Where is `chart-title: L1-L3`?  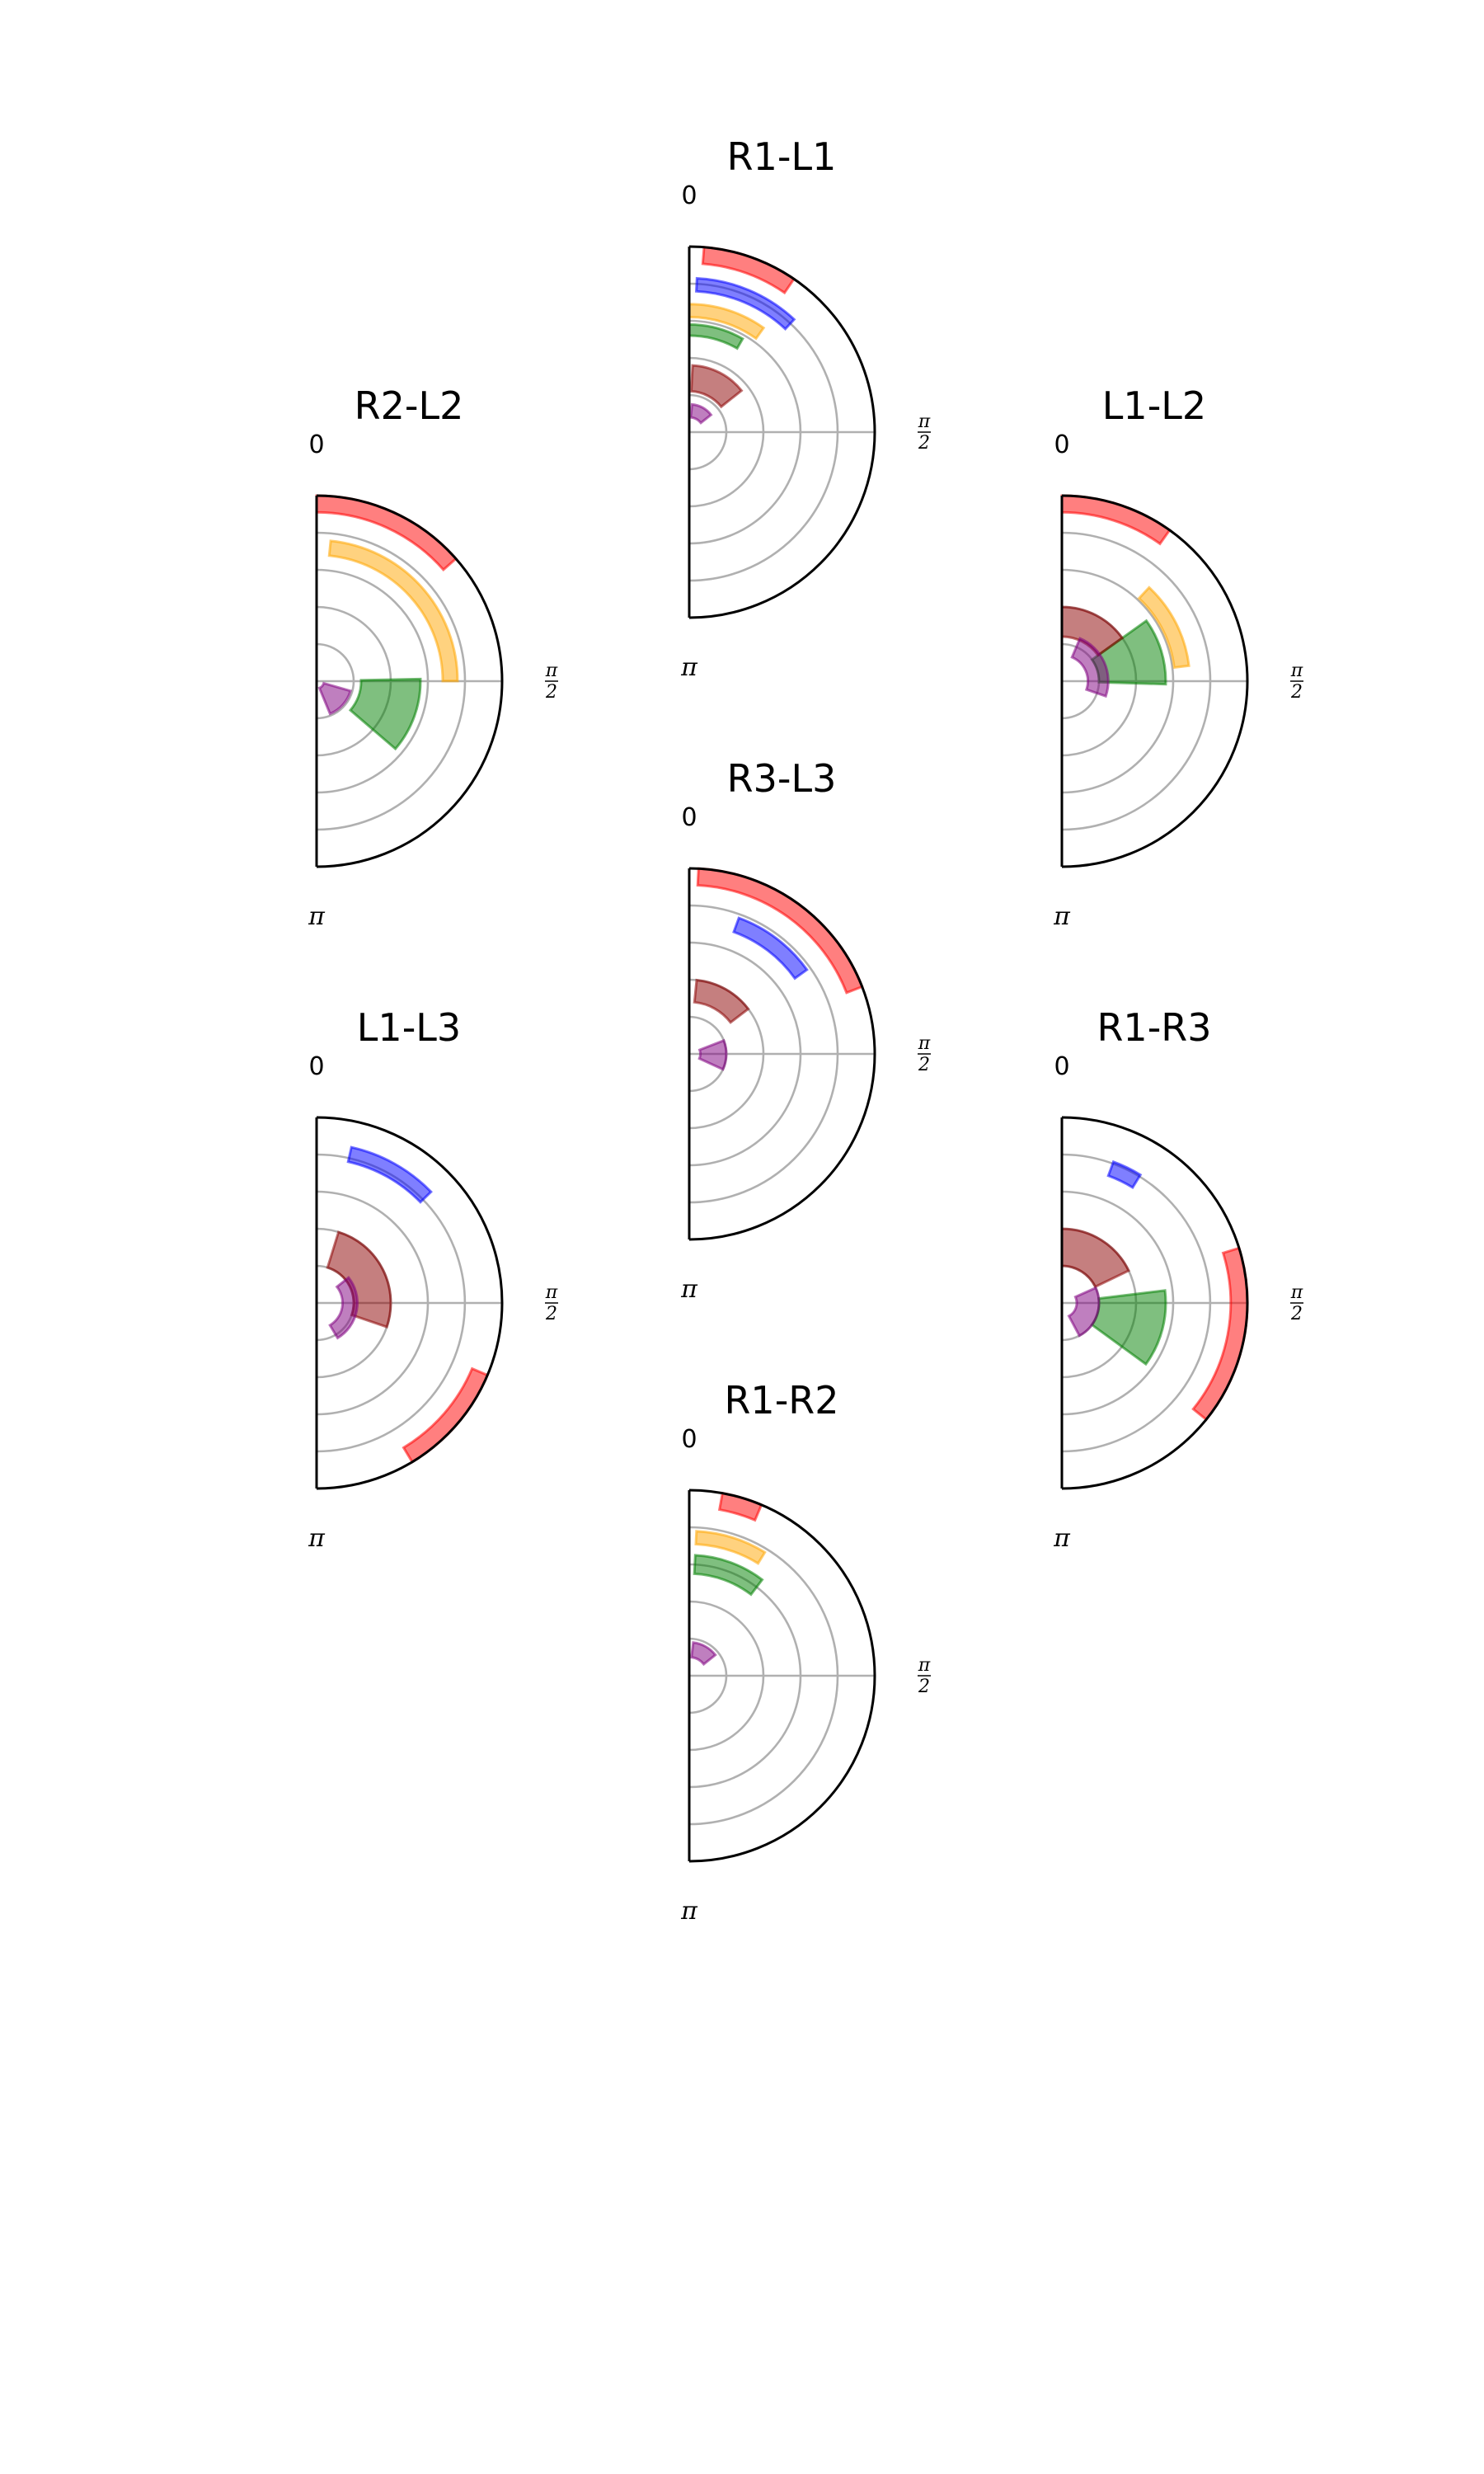 chart-title: L1-L3 is located at coordinates (409, 1027).